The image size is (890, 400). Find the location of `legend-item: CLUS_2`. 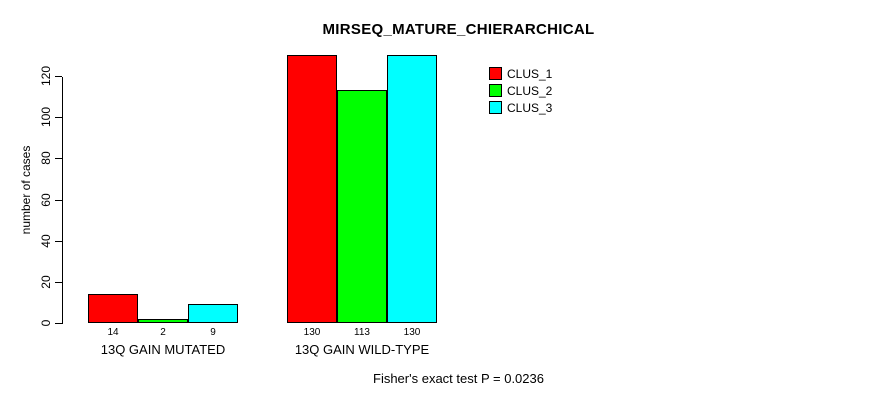

legend-item: CLUS_2 is located at coordinates (520, 90).